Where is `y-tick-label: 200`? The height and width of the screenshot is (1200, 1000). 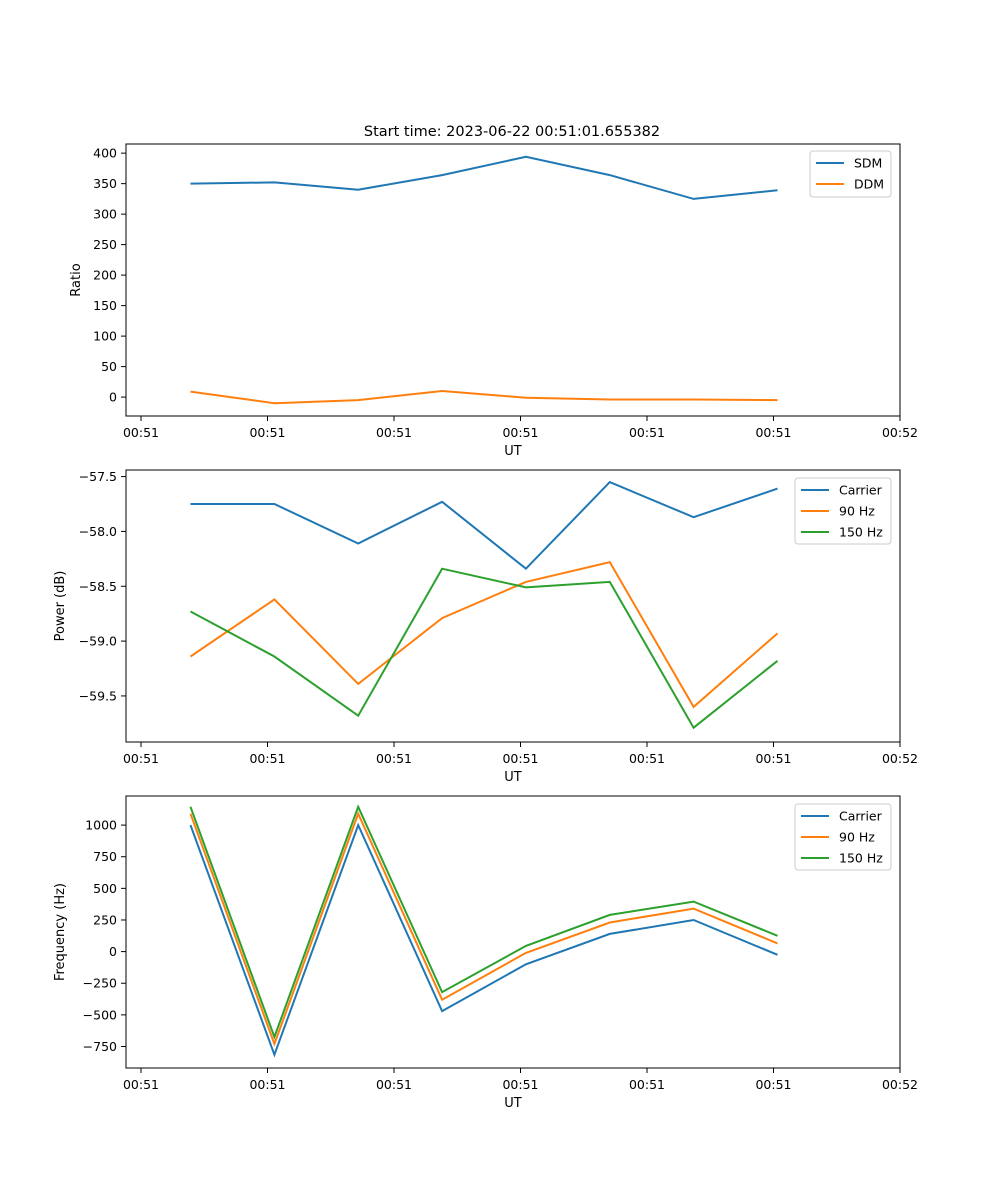
y-tick-label: 200 is located at coordinates (105, 275).